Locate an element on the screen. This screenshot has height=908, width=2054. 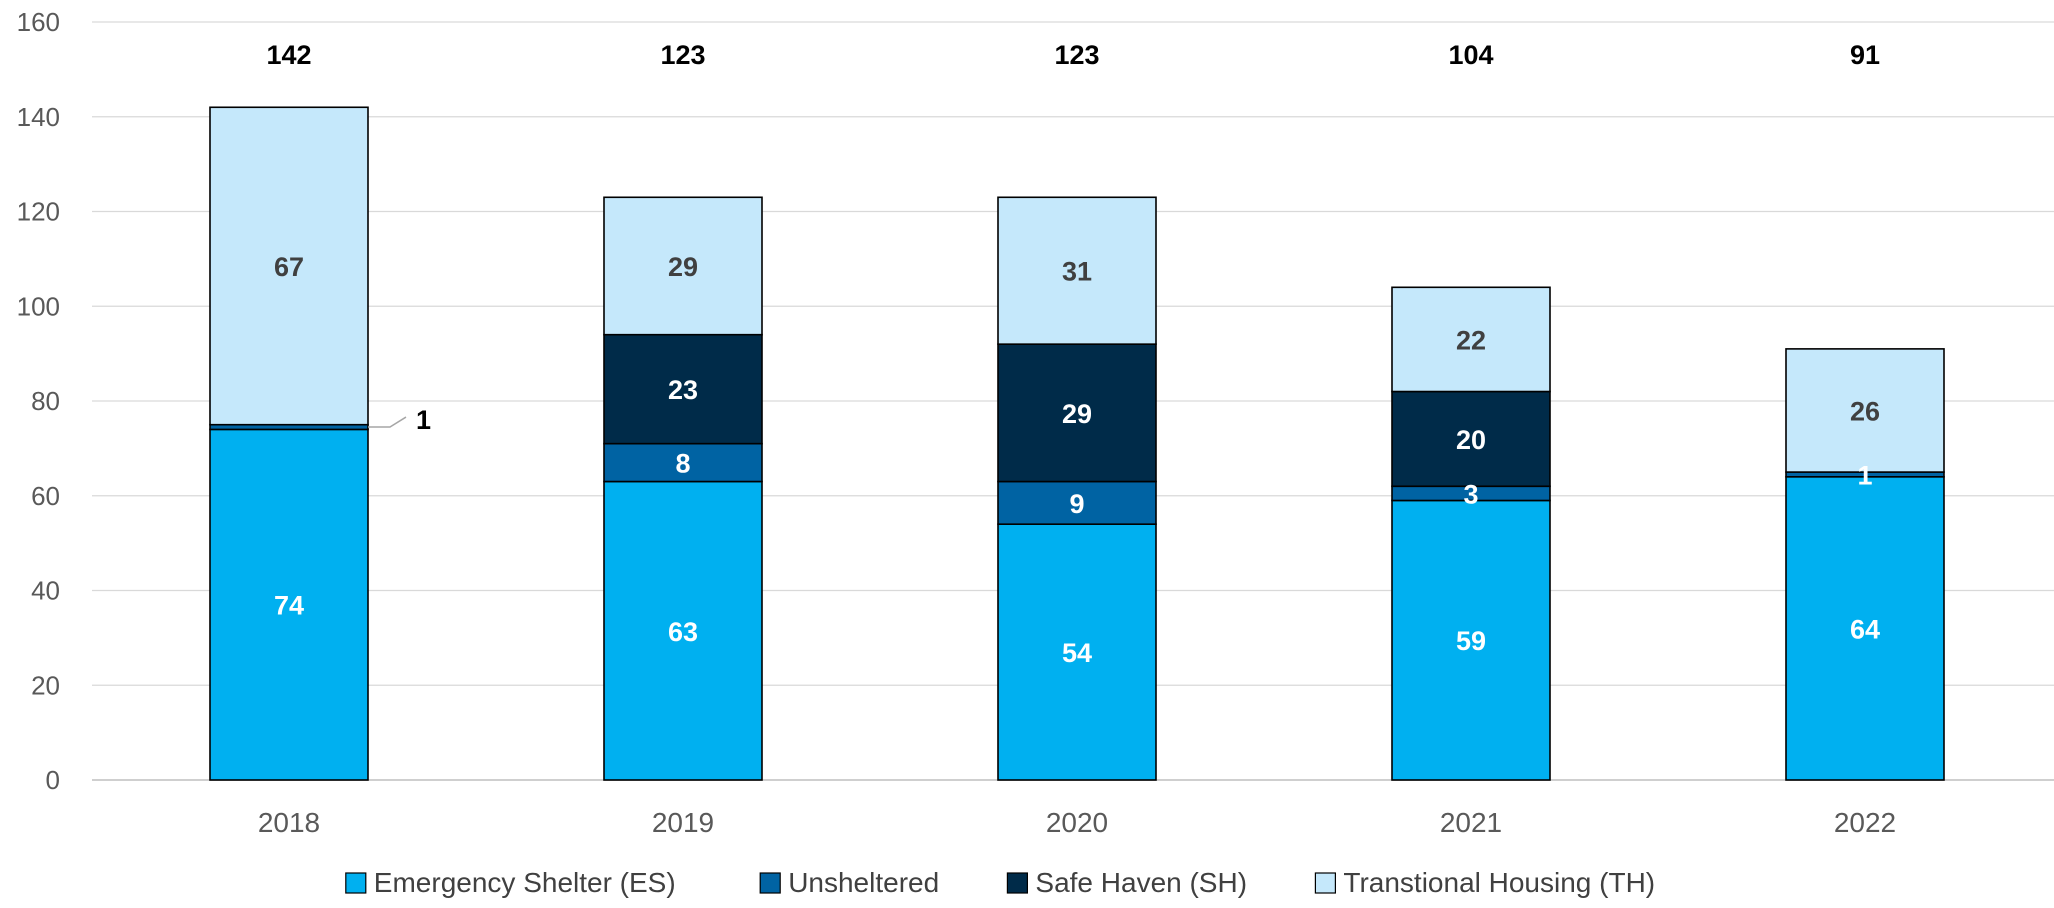
y-tick-label-140: 140 is located at coordinates (38, 117).